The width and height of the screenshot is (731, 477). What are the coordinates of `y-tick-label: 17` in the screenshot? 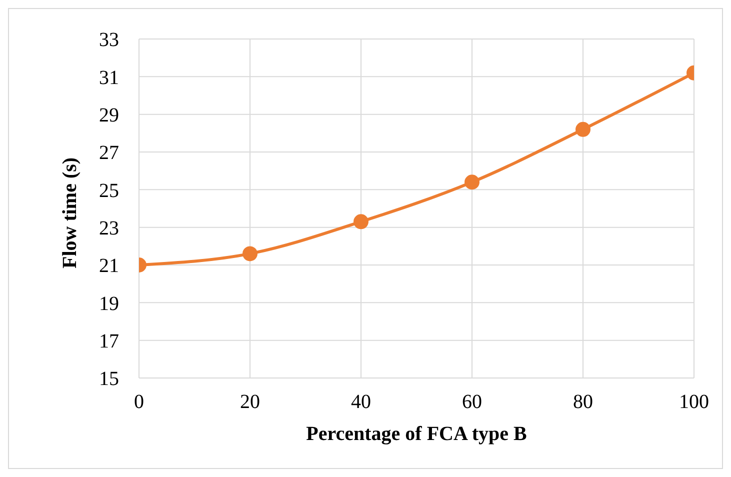 It's located at (109, 341).